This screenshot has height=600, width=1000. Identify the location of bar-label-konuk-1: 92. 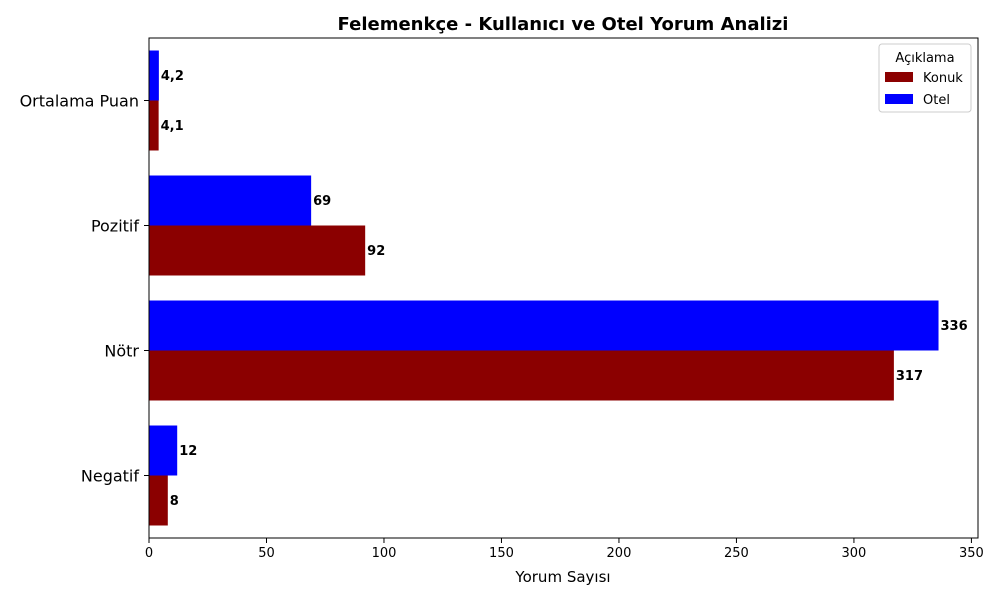
(376, 251).